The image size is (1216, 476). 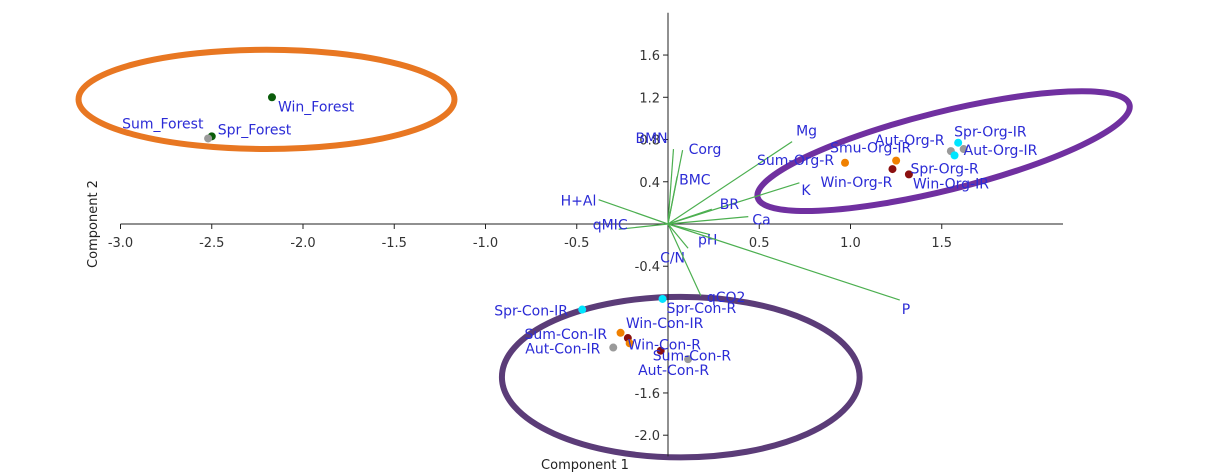 I want to click on point-spr-con-r, so click(x=662, y=298).